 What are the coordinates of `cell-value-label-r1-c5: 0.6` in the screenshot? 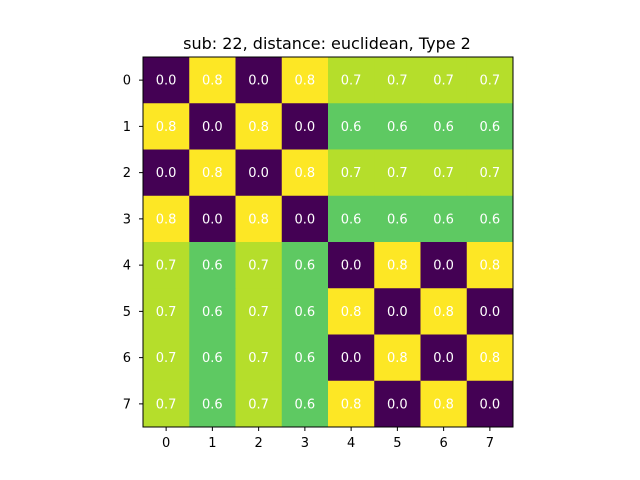 It's located at (397, 127).